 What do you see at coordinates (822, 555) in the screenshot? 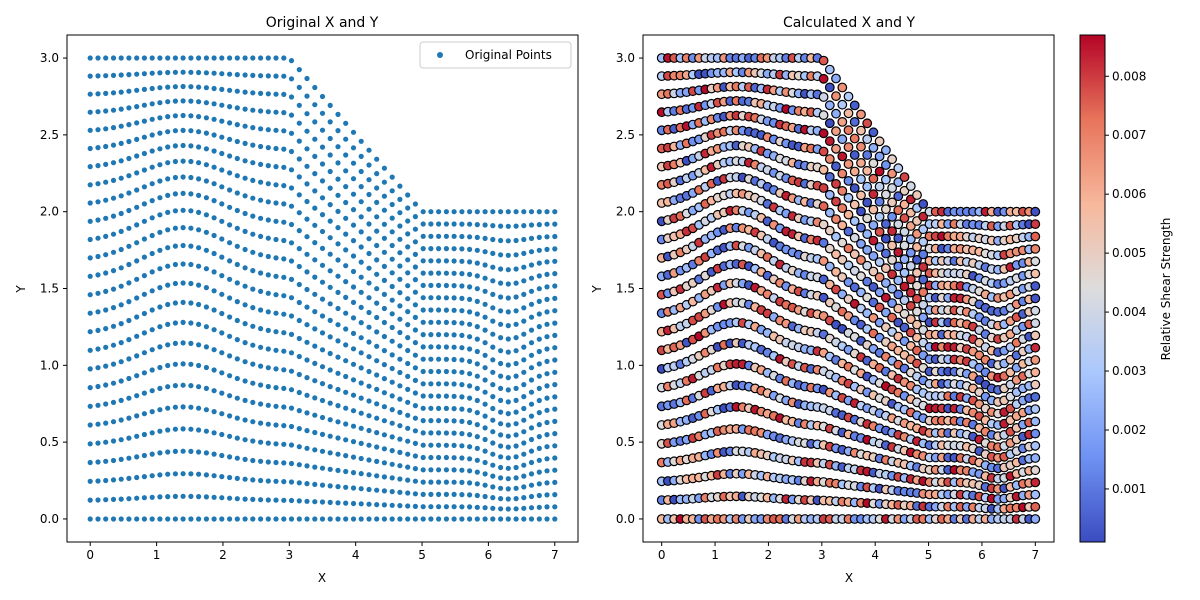
I see `right-x-tick-label: 3` at bounding box center [822, 555].